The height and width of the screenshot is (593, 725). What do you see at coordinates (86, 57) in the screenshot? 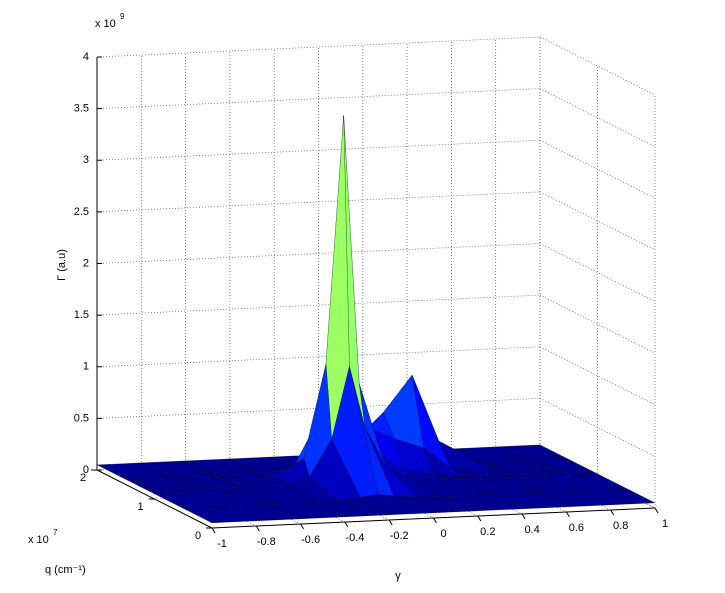
I see `z-tick-label: 4` at bounding box center [86, 57].